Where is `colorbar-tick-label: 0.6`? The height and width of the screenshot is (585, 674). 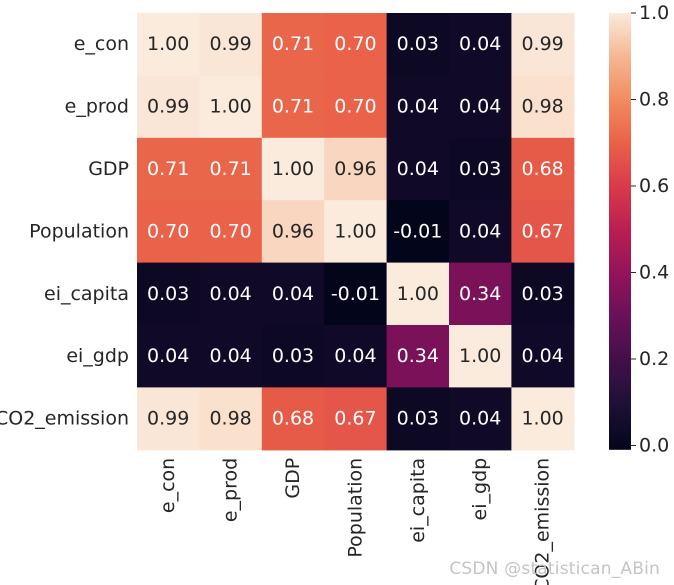 colorbar-tick-label: 0.6 is located at coordinates (654, 186).